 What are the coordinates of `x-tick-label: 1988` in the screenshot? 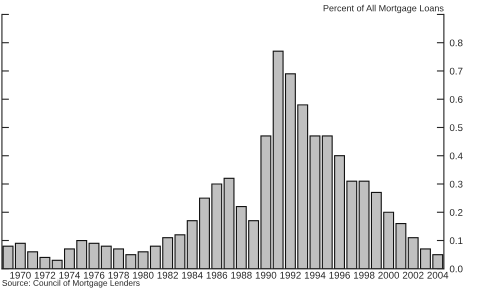 It's located at (241, 275).